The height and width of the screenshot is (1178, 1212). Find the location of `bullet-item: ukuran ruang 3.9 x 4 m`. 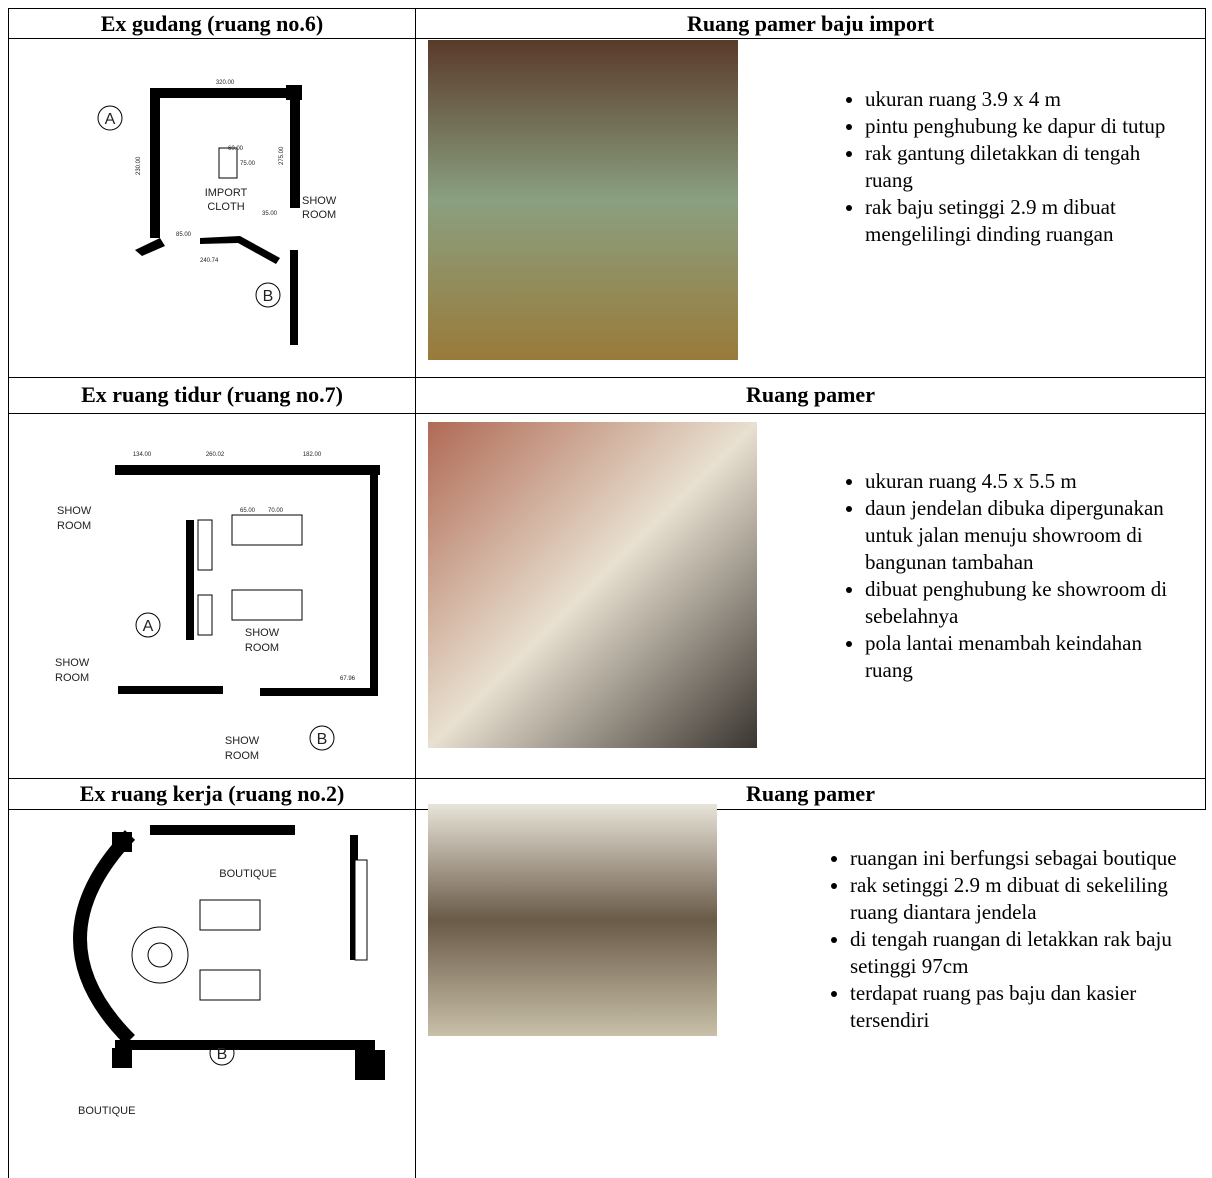

bullet-item: ukuran ruang 3.9 x 4 m is located at coordinates (1025, 99).